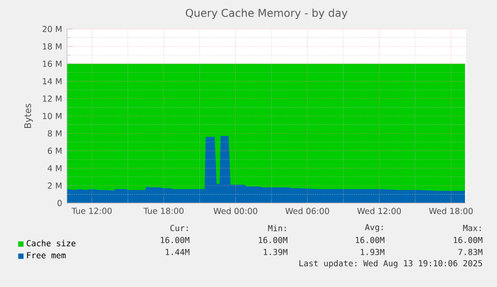  Describe the element at coordinates (52, 81) in the screenshot. I see `y-tick-label: 14 M` at that location.